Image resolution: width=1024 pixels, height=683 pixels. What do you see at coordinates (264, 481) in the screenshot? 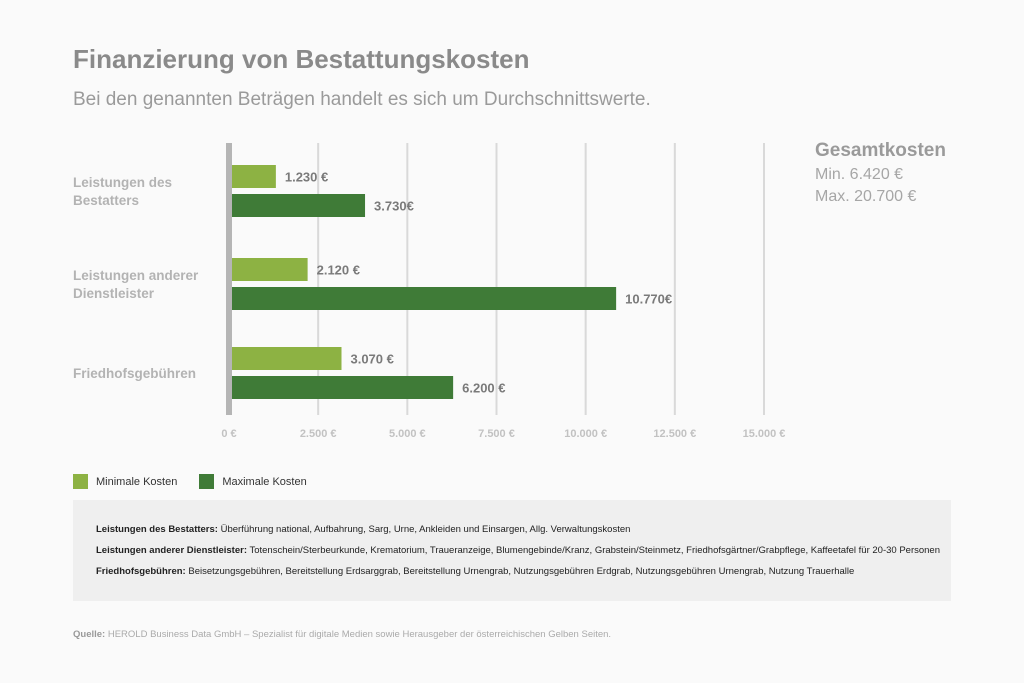
I see `legend-label-max: Maximale Kosten` at bounding box center [264, 481].